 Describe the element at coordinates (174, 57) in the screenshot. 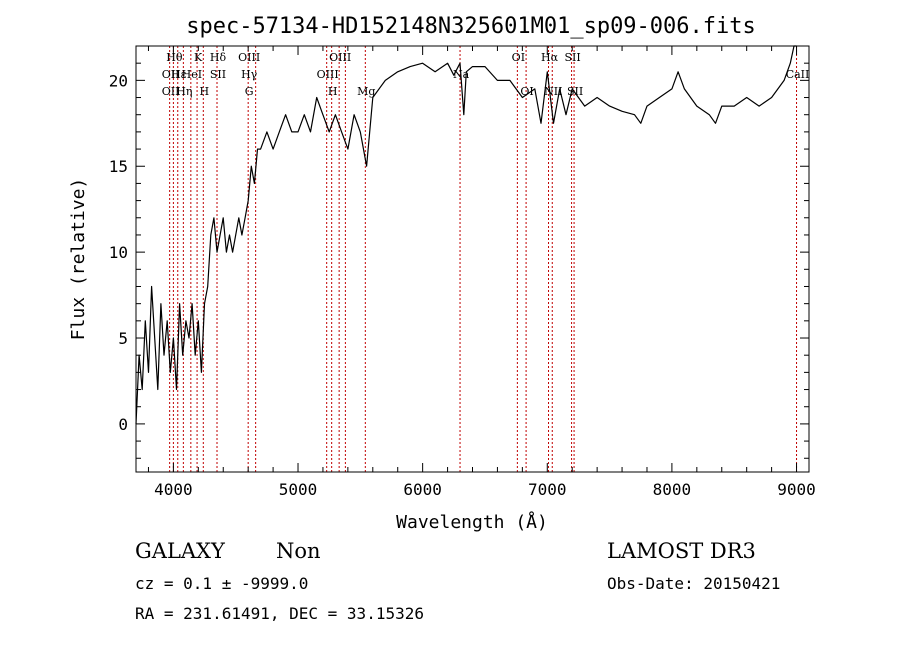

I see `line-marker-label: Hθ` at that location.